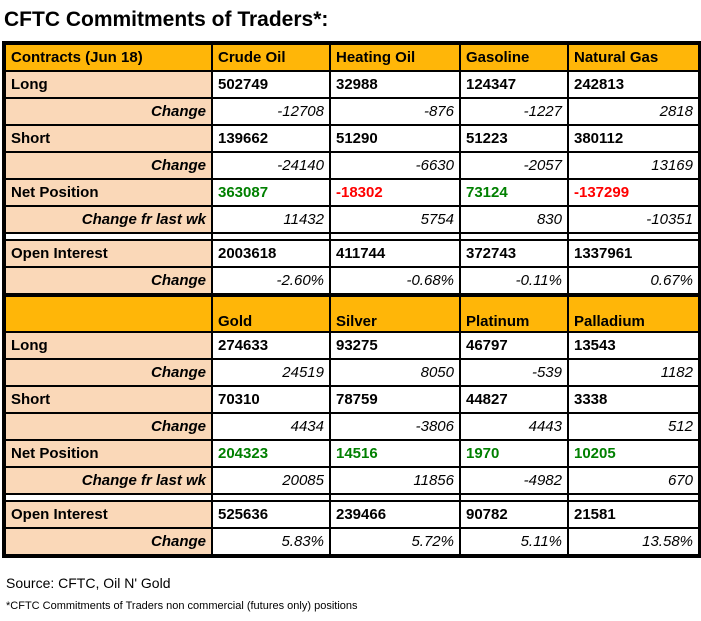 The width and height of the screenshot is (701, 621). What do you see at coordinates (514, 57) in the screenshot?
I see `table-cell: Gasoline` at bounding box center [514, 57].